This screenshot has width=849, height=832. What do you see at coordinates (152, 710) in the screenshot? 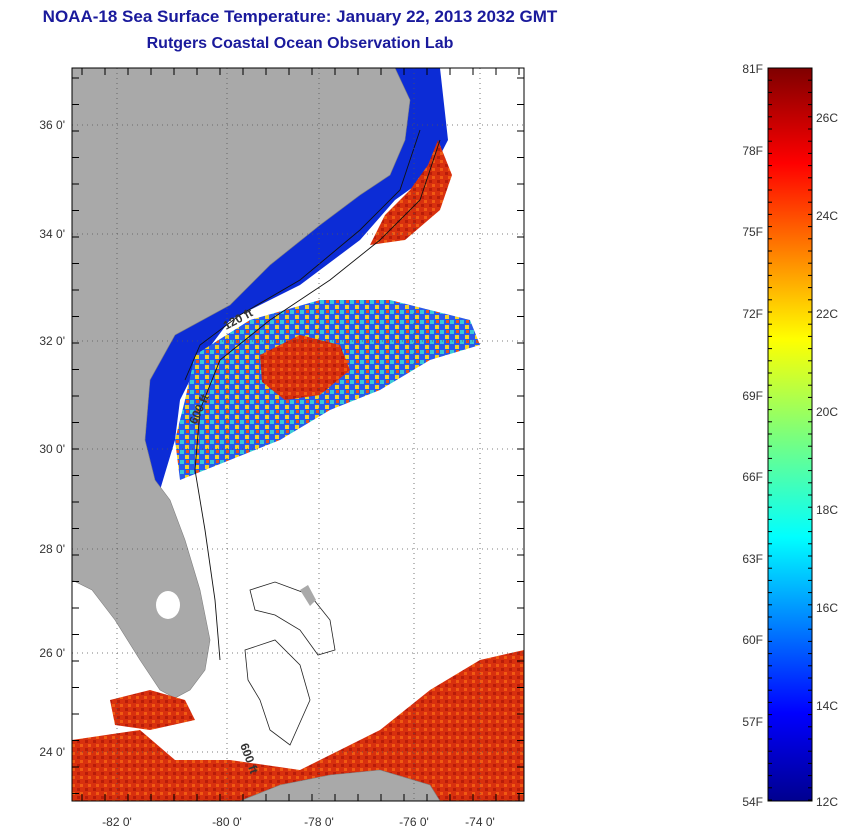
I see `warm-water-keys` at bounding box center [152, 710].